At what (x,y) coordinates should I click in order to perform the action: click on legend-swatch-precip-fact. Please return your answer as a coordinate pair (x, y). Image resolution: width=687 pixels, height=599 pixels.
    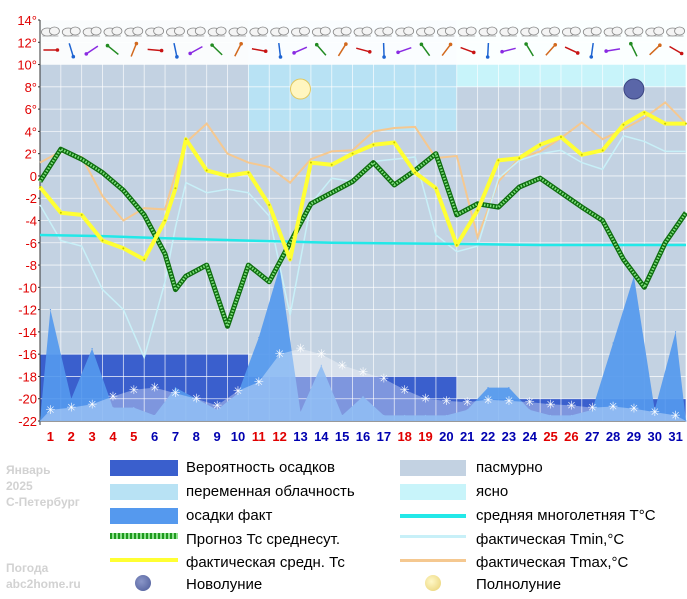
    Looking at the image, I should click on (144, 516).